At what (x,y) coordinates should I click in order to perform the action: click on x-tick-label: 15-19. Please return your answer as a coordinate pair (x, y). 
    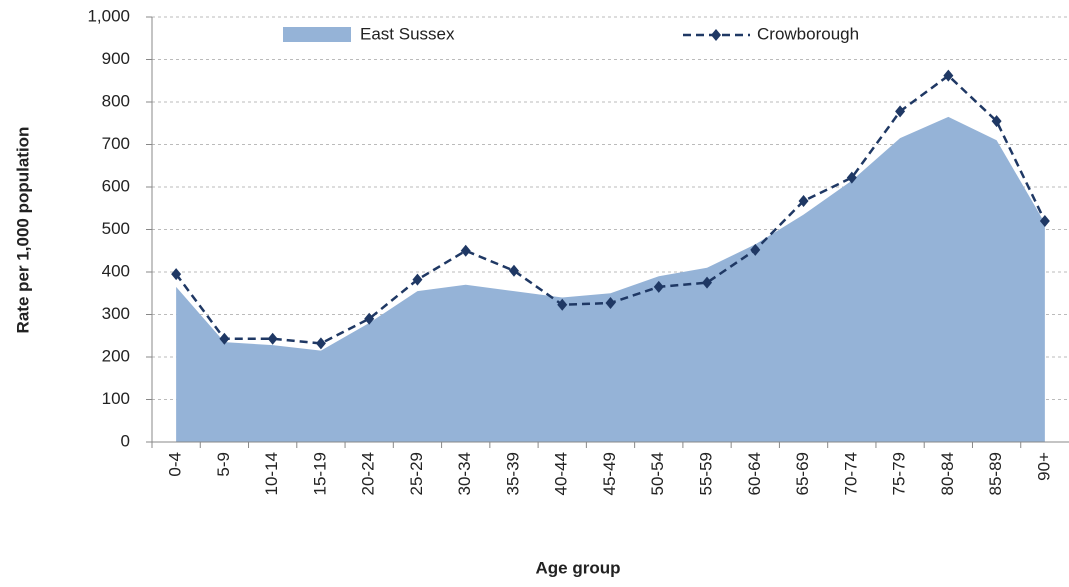
    Looking at the image, I should click on (319, 473).